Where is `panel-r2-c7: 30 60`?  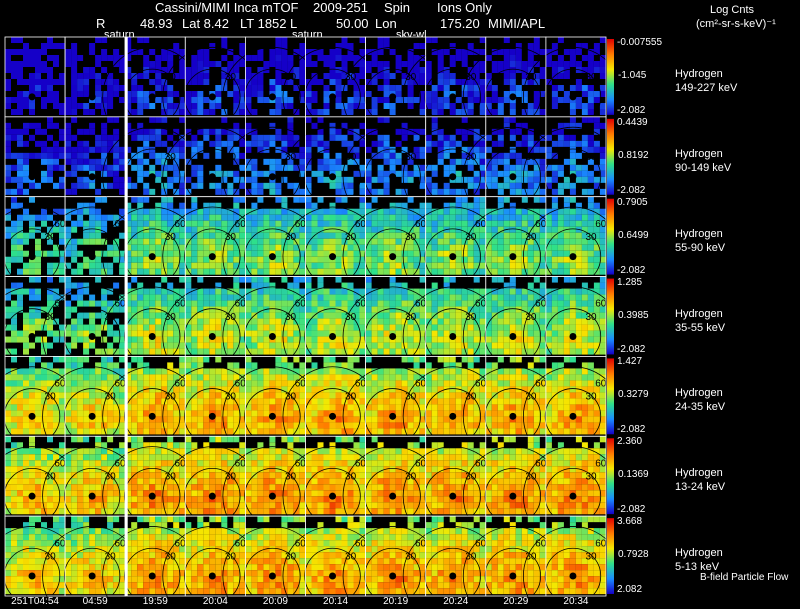 panel-r2-c7: 30 60 is located at coordinates (452, 251).